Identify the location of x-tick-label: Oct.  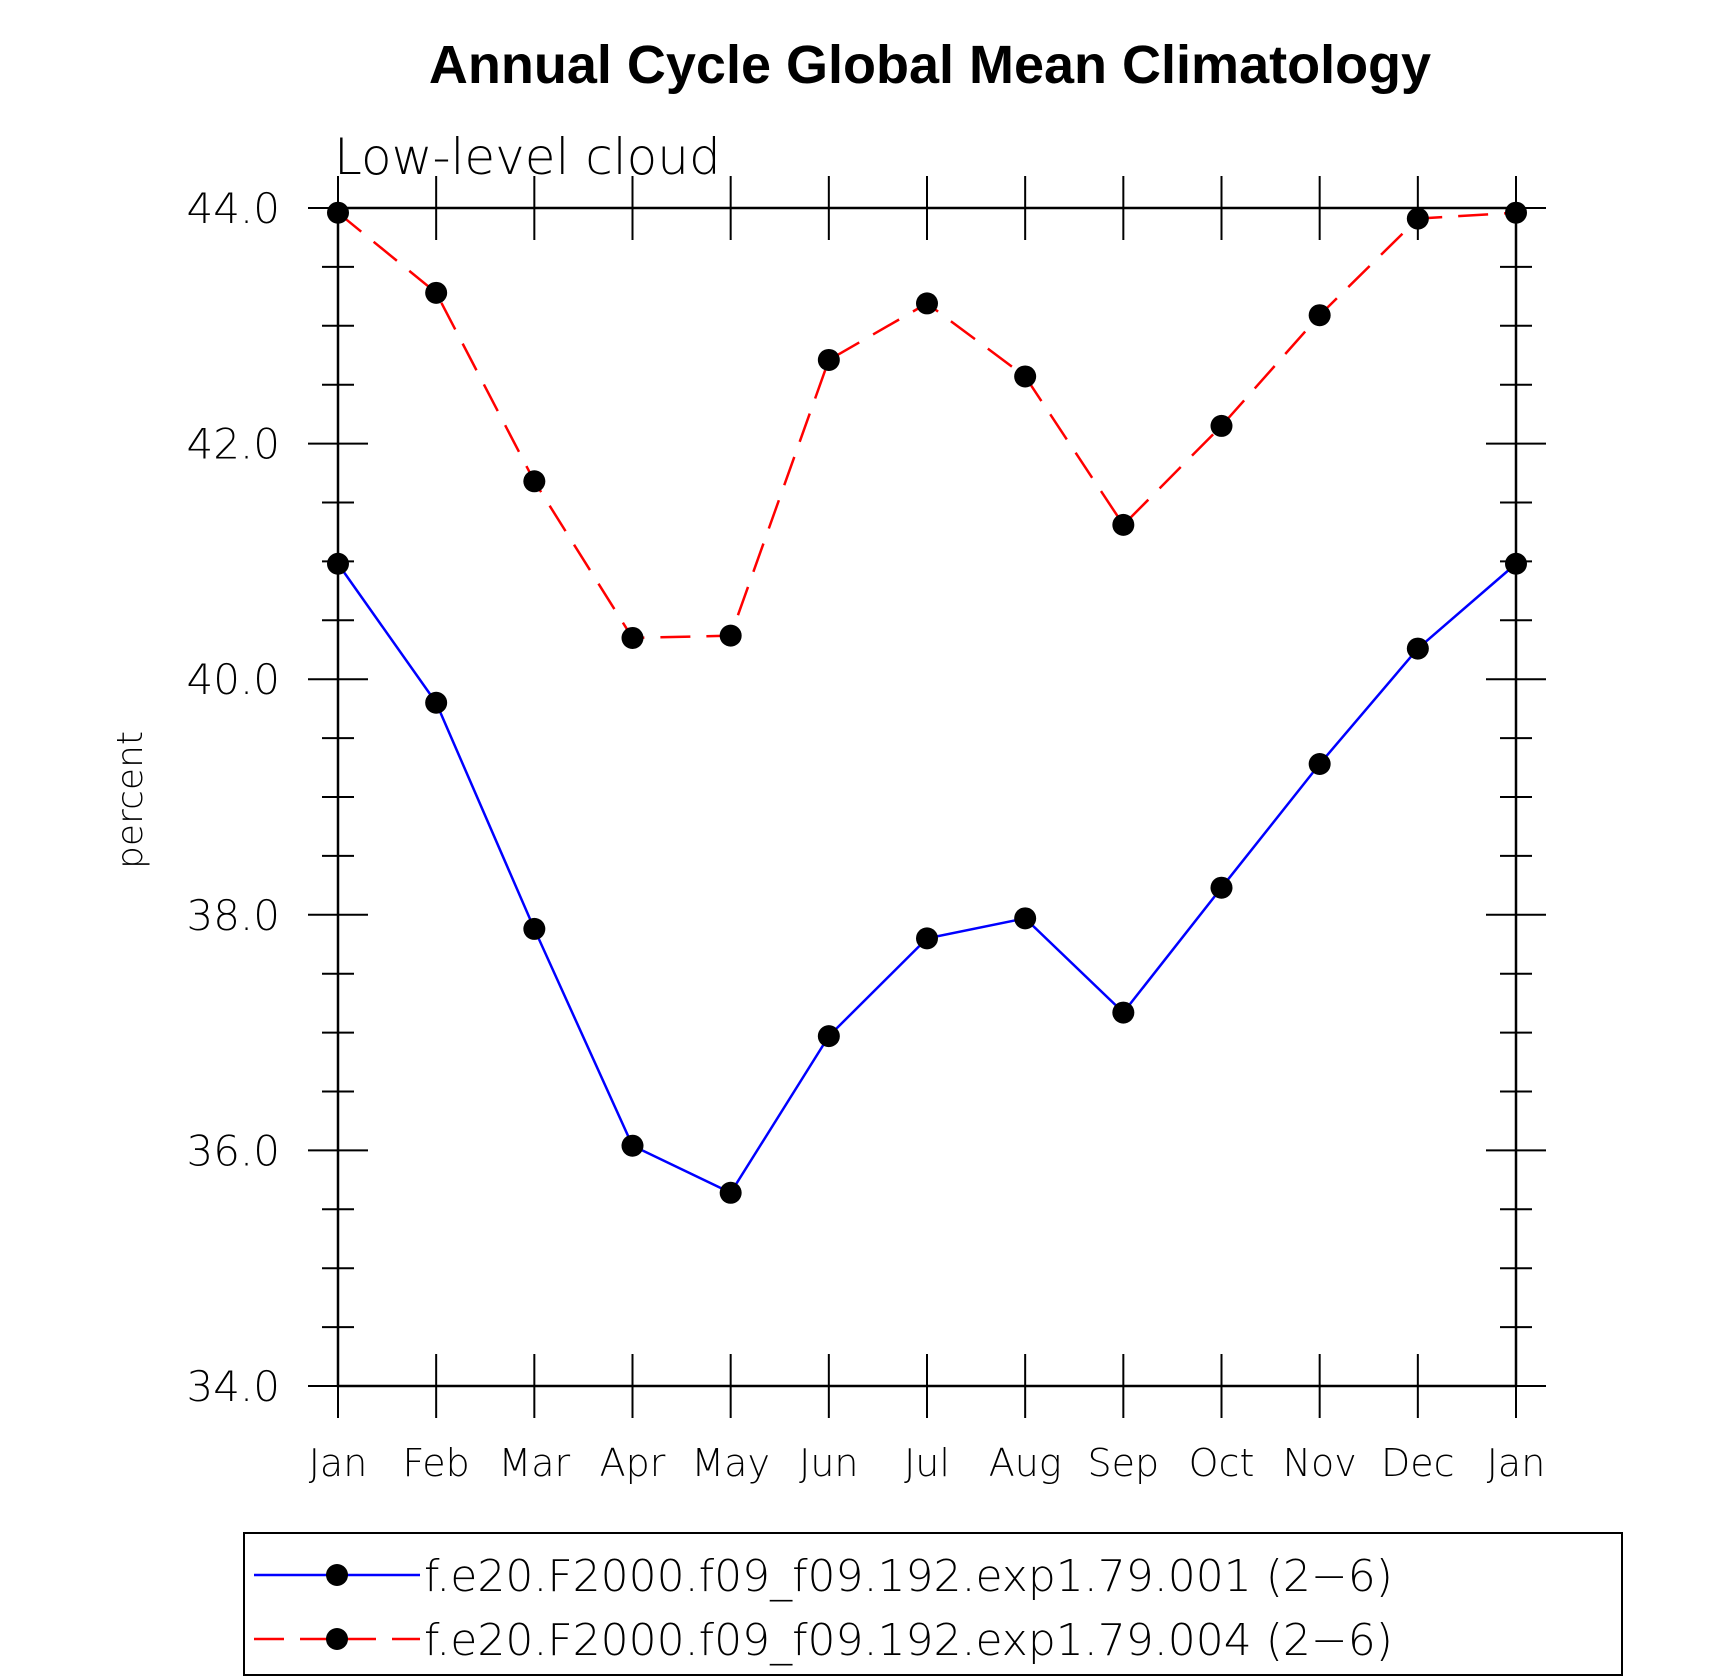
(1222, 1463).